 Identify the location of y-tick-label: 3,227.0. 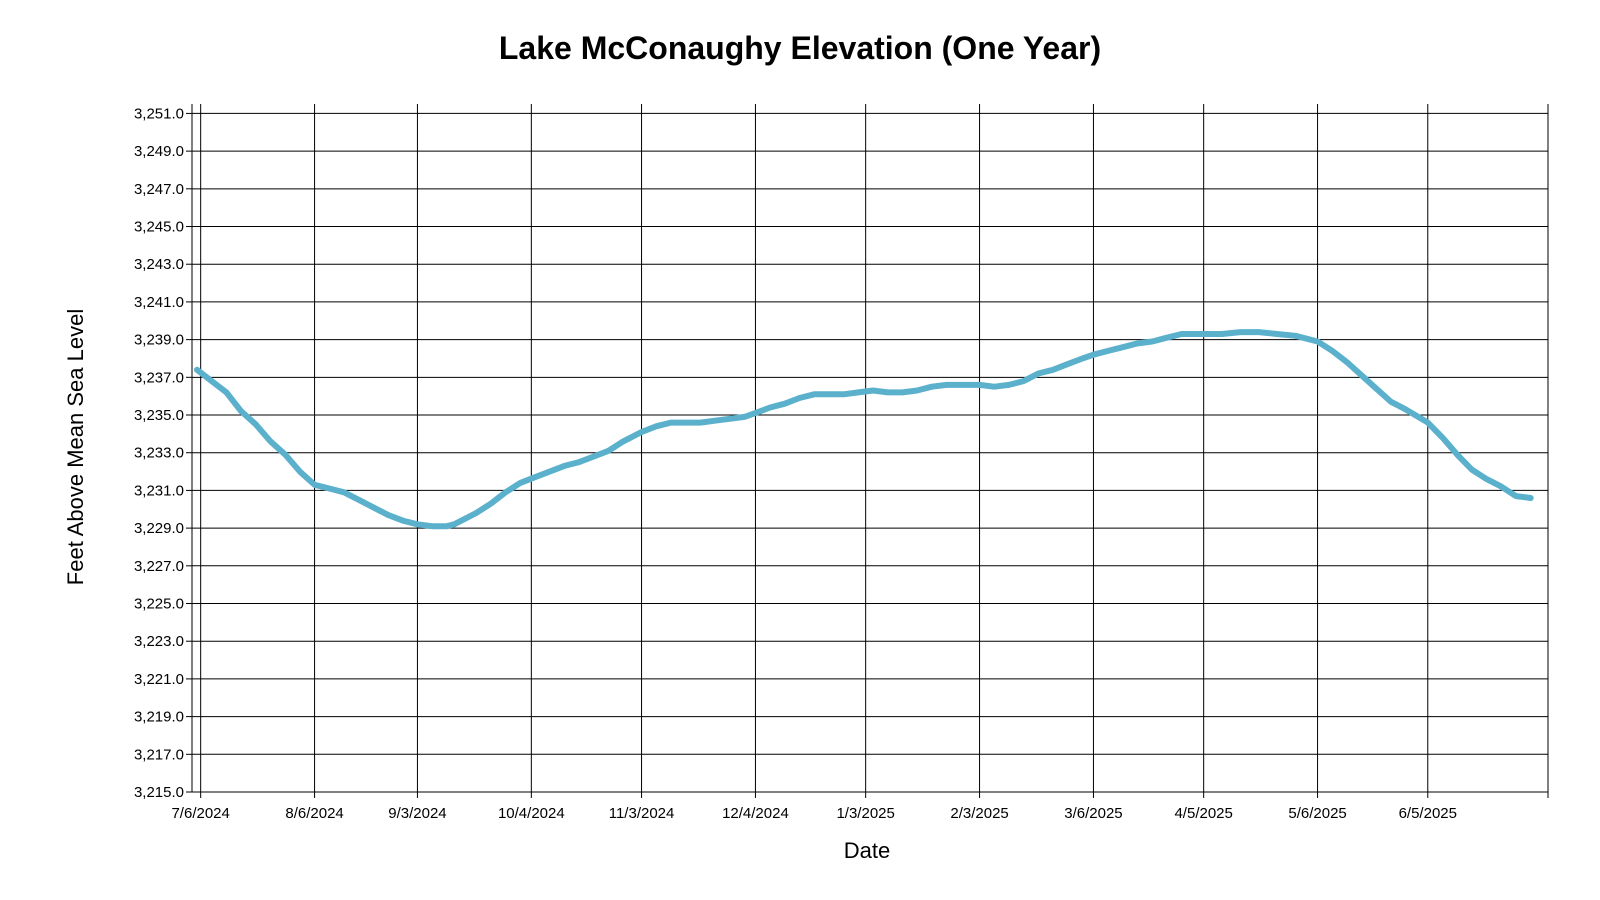
(159, 566).